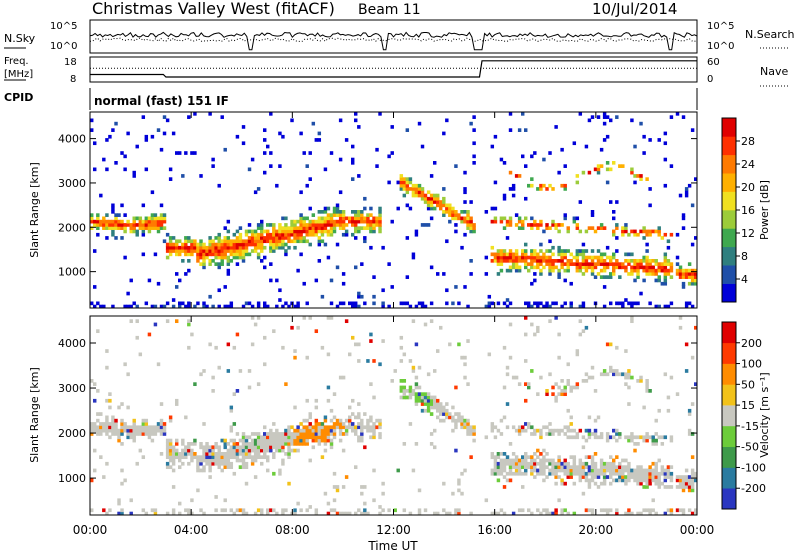 The width and height of the screenshot is (800, 554). Describe the element at coordinates (720, 46) in the screenshot. I see `nsearch-tick-bottom: 10^0` at that location.